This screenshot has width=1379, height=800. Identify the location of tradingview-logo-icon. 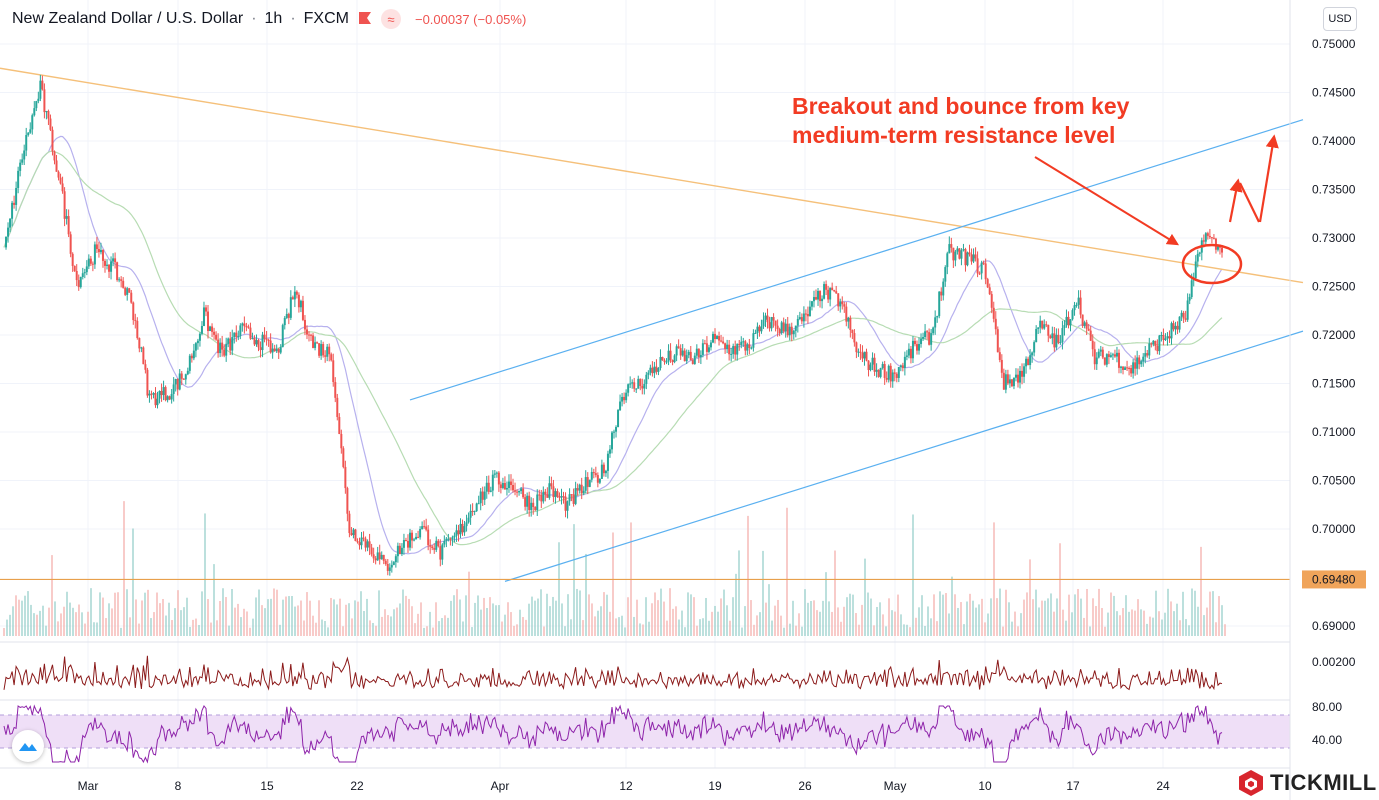
(28, 746).